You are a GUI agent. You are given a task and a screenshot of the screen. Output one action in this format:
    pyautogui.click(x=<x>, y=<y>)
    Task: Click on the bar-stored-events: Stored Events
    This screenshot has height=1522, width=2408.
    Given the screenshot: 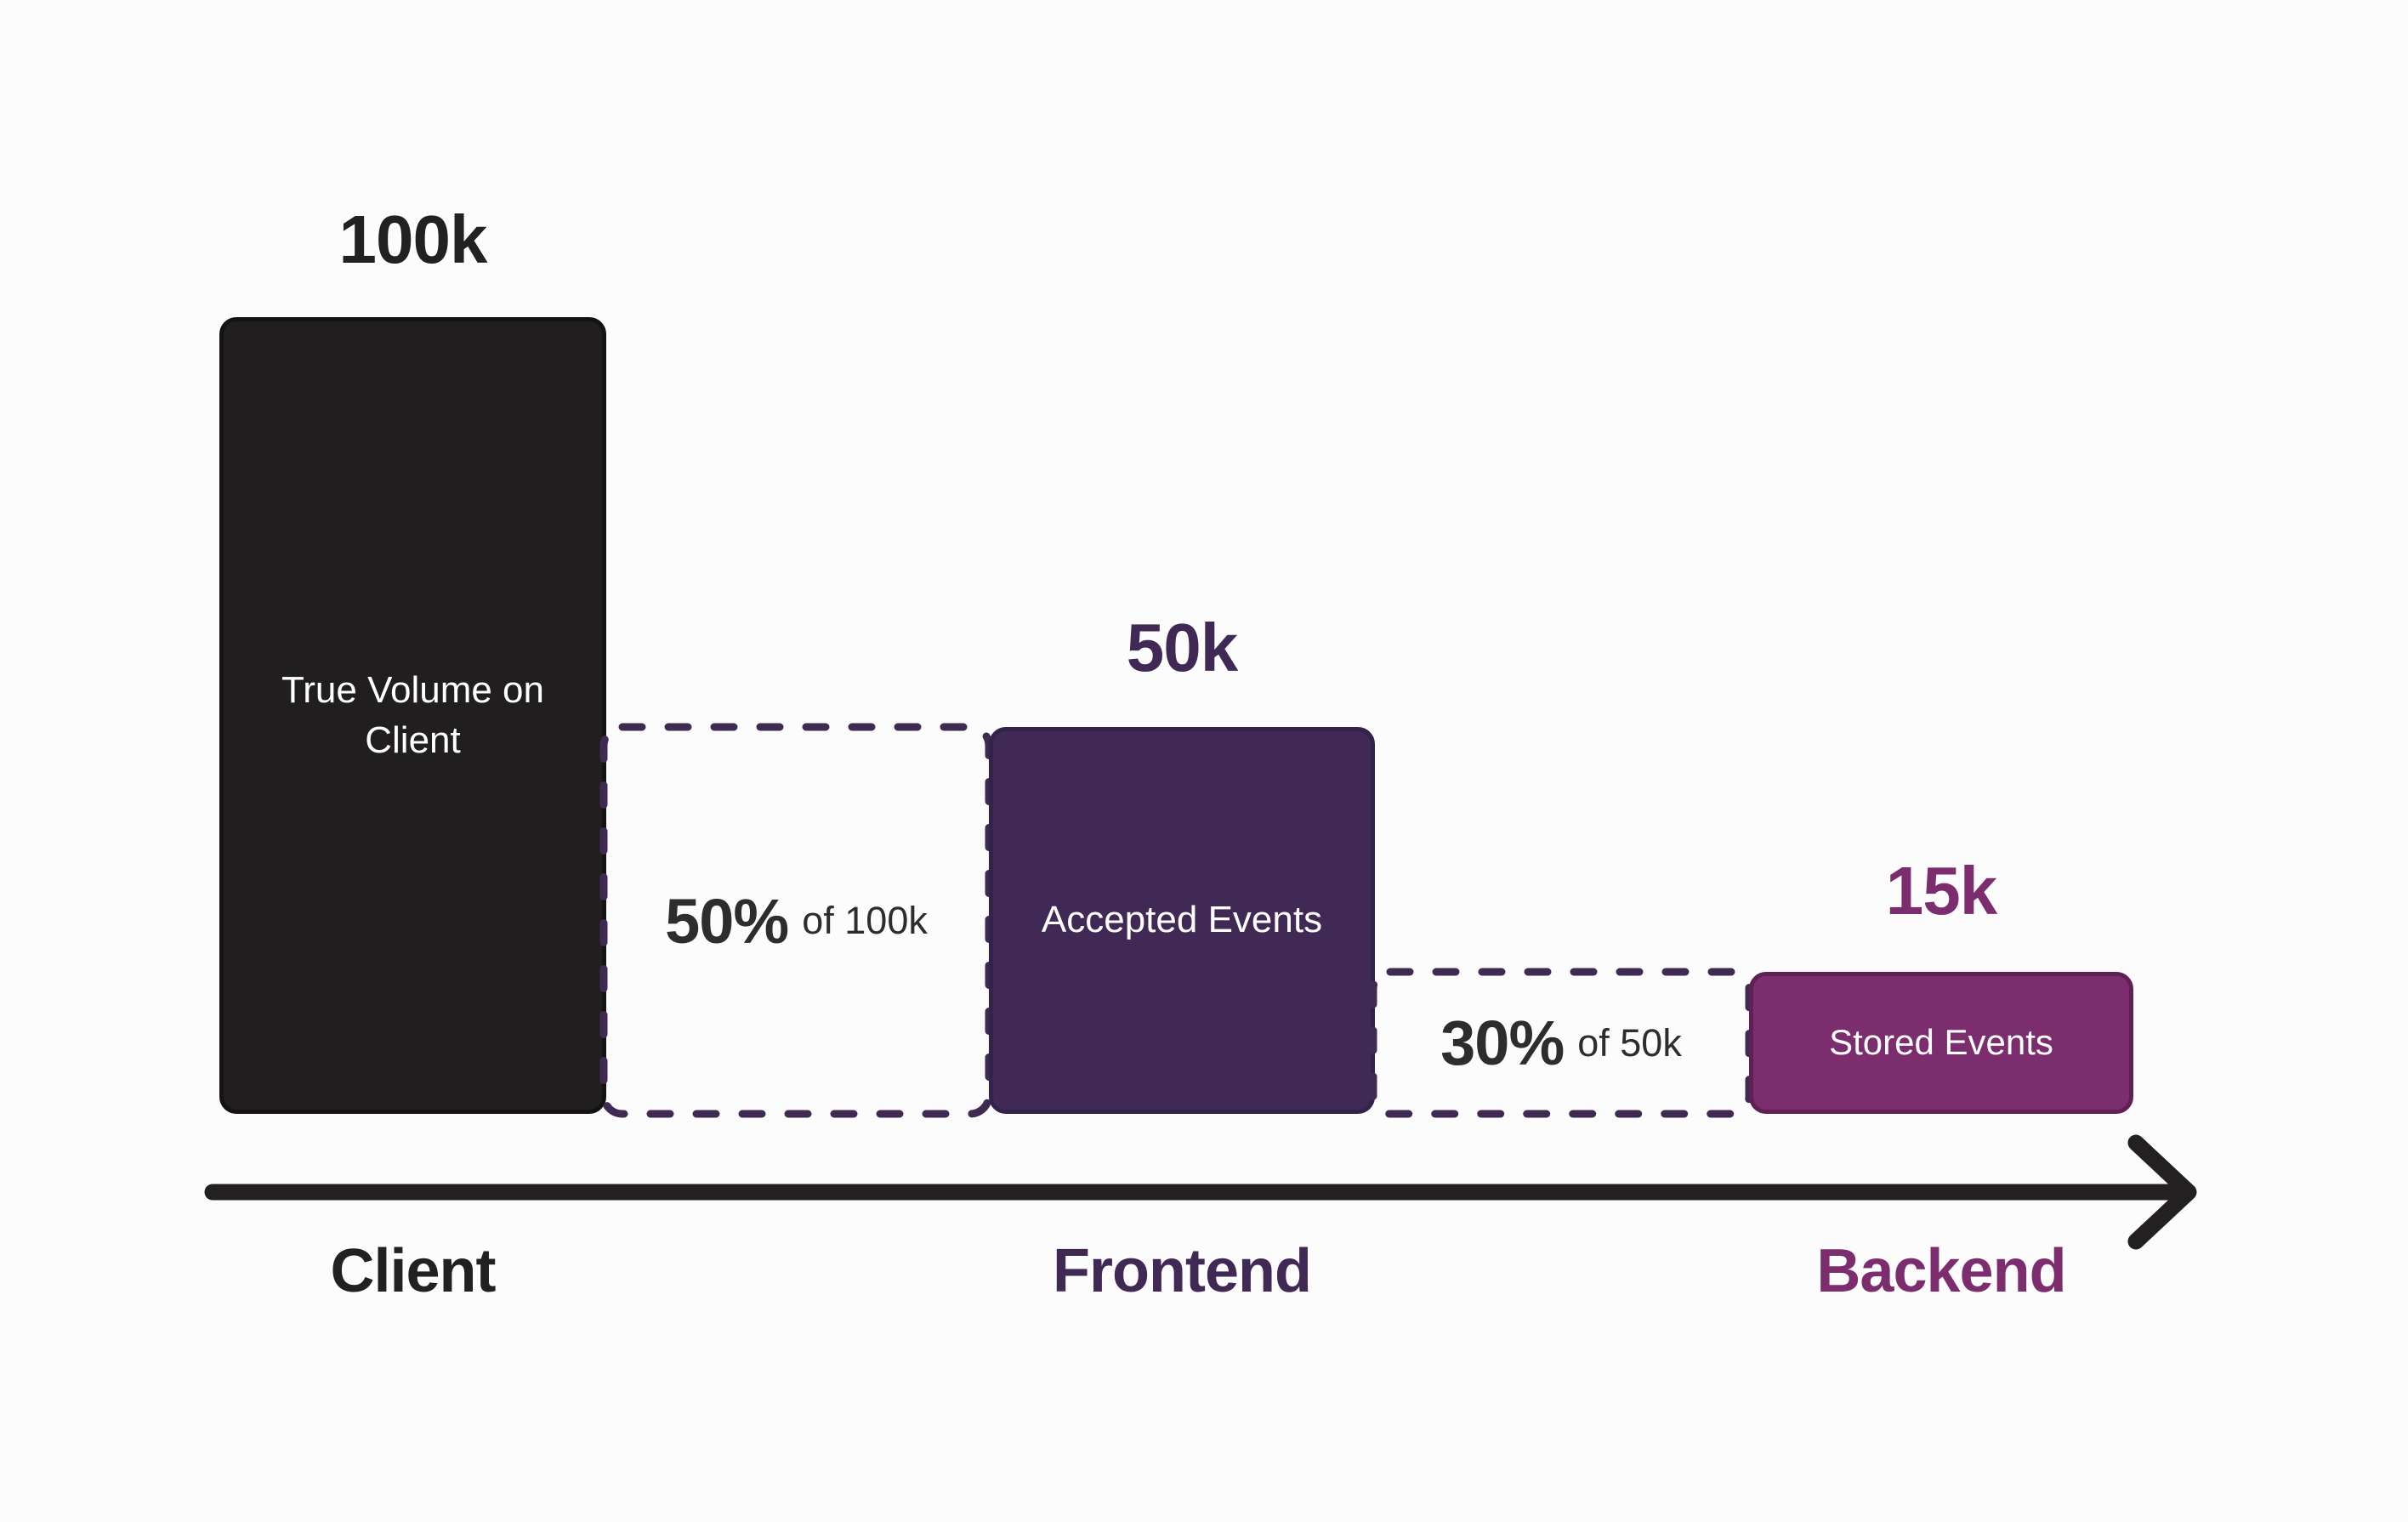 What is the action you would take?
    pyautogui.click(x=1941, y=1043)
    